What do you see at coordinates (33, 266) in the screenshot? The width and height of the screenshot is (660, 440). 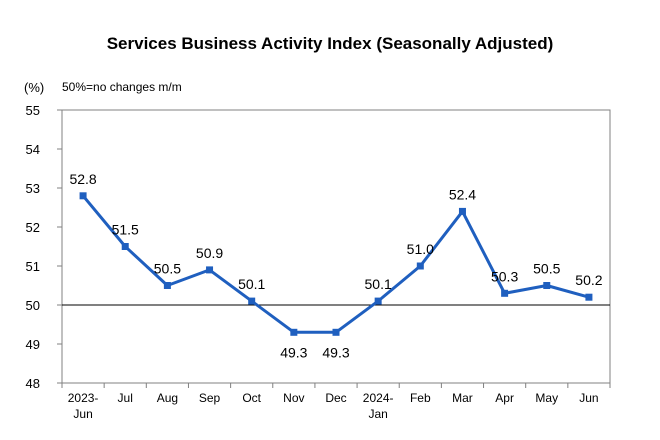 I see `y-tick-label: 51` at bounding box center [33, 266].